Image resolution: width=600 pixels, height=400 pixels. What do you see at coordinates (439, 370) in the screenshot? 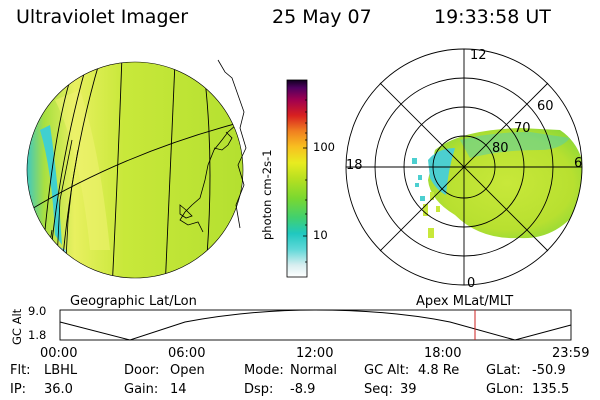
I see `gcalt-value: 4.8 Re` at bounding box center [439, 370].